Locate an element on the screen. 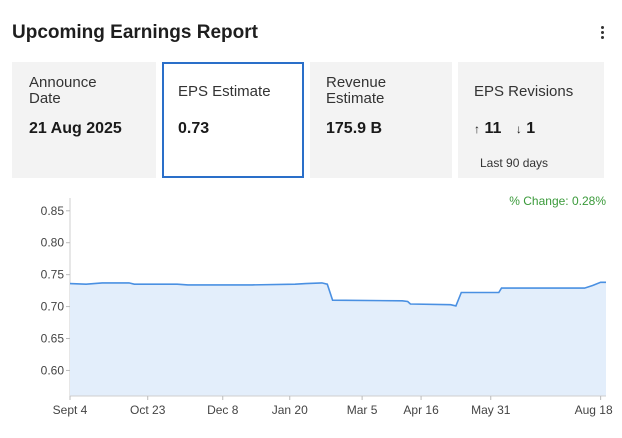 This screenshot has width=622, height=438. y-tick-label: 0.85 is located at coordinates (53, 211).